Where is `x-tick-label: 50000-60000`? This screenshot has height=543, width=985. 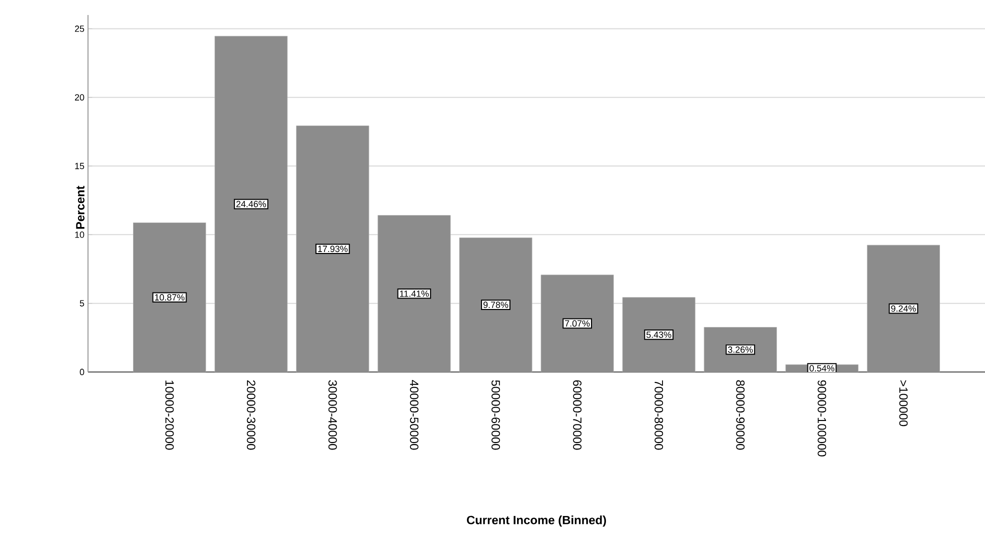
x-tick-label: 50000-60000 is located at coordinates (496, 415).